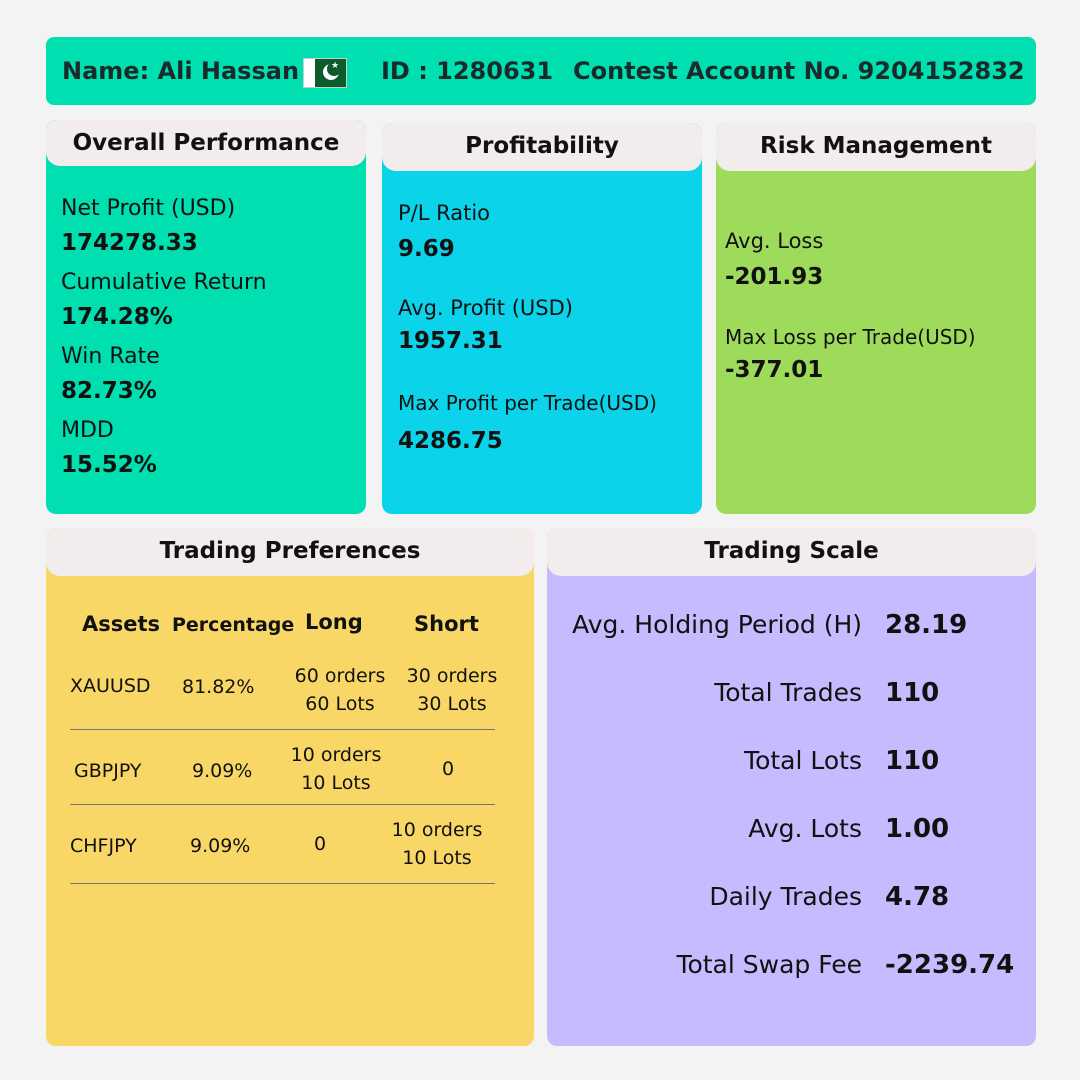 The width and height of the screenshot is (1080, 1080). Describe the element at coordinates (850, 337) in the screenshot. I see `max-loss-label: Max Loss per Trade(USD)` at that location.